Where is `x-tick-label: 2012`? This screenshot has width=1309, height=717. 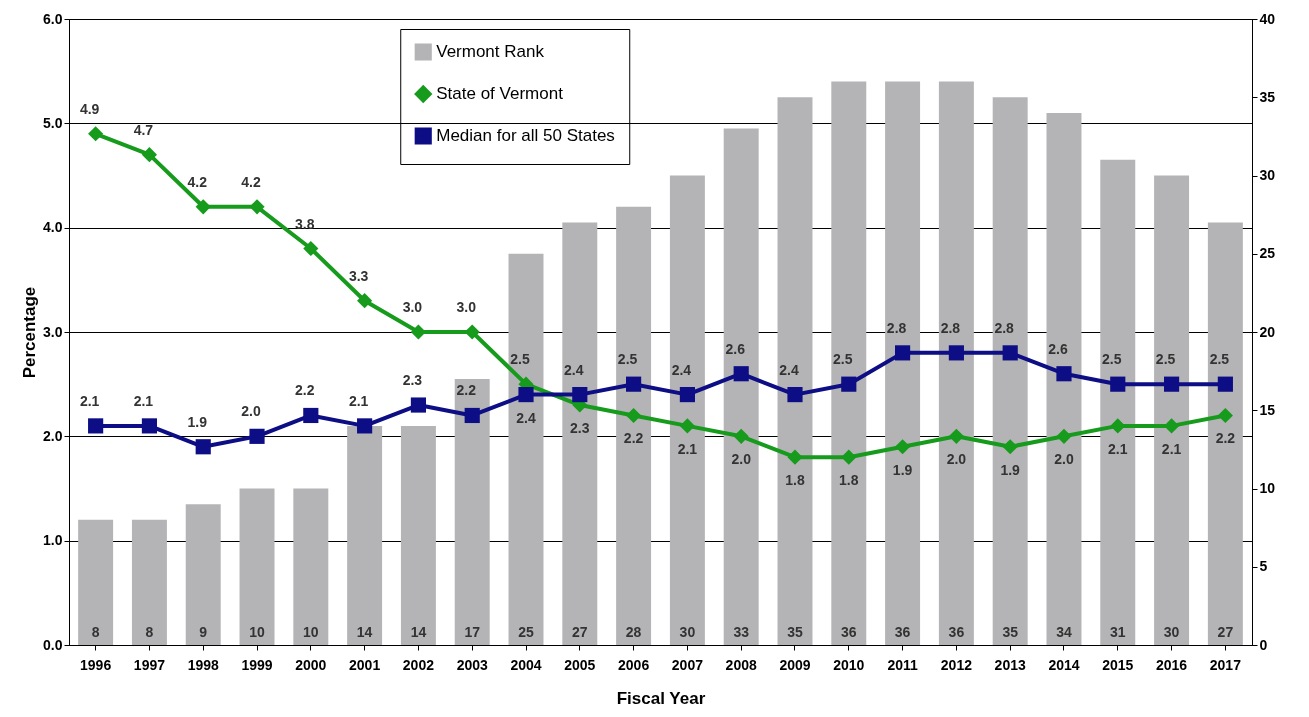
x-tick-label: 2012 is located at coordinates (956, 664).